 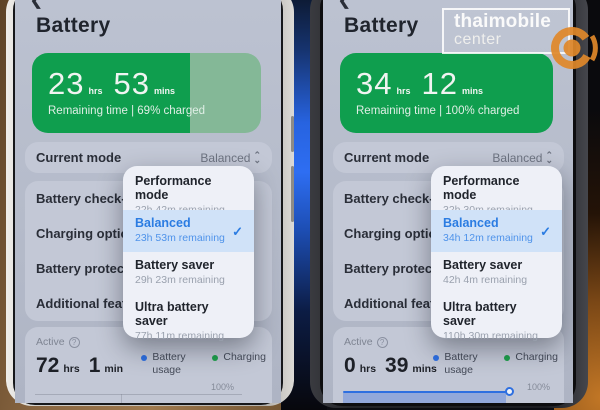 I want to click on active-minutes: 1, so click(x=94, y=365).